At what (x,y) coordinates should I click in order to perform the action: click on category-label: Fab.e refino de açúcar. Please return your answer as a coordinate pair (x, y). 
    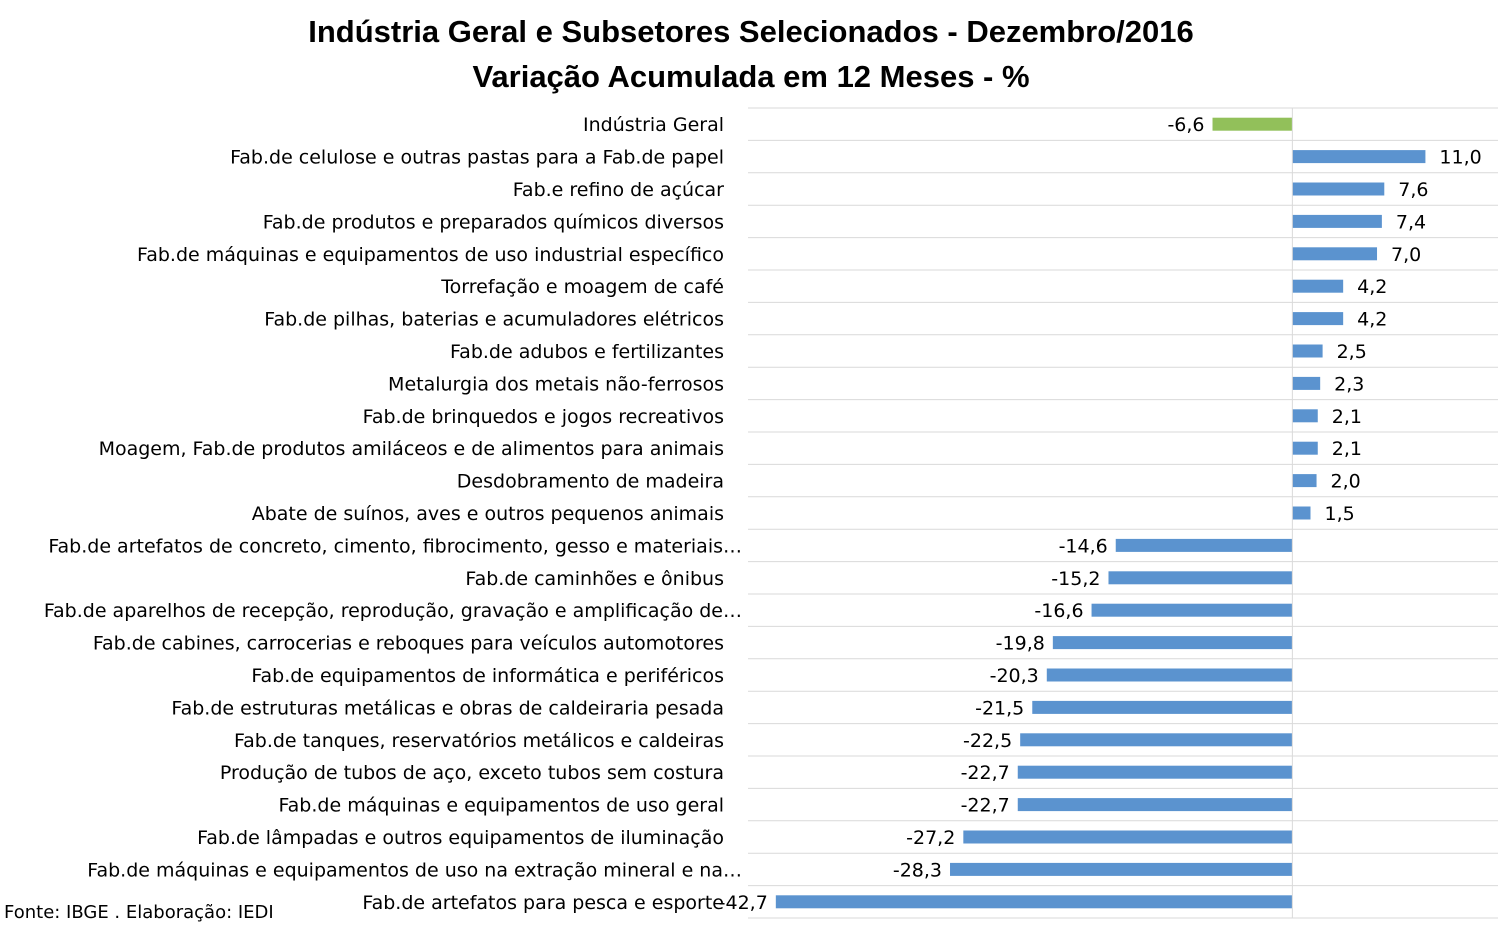
    Looking at the image, I should click on (618, 190).